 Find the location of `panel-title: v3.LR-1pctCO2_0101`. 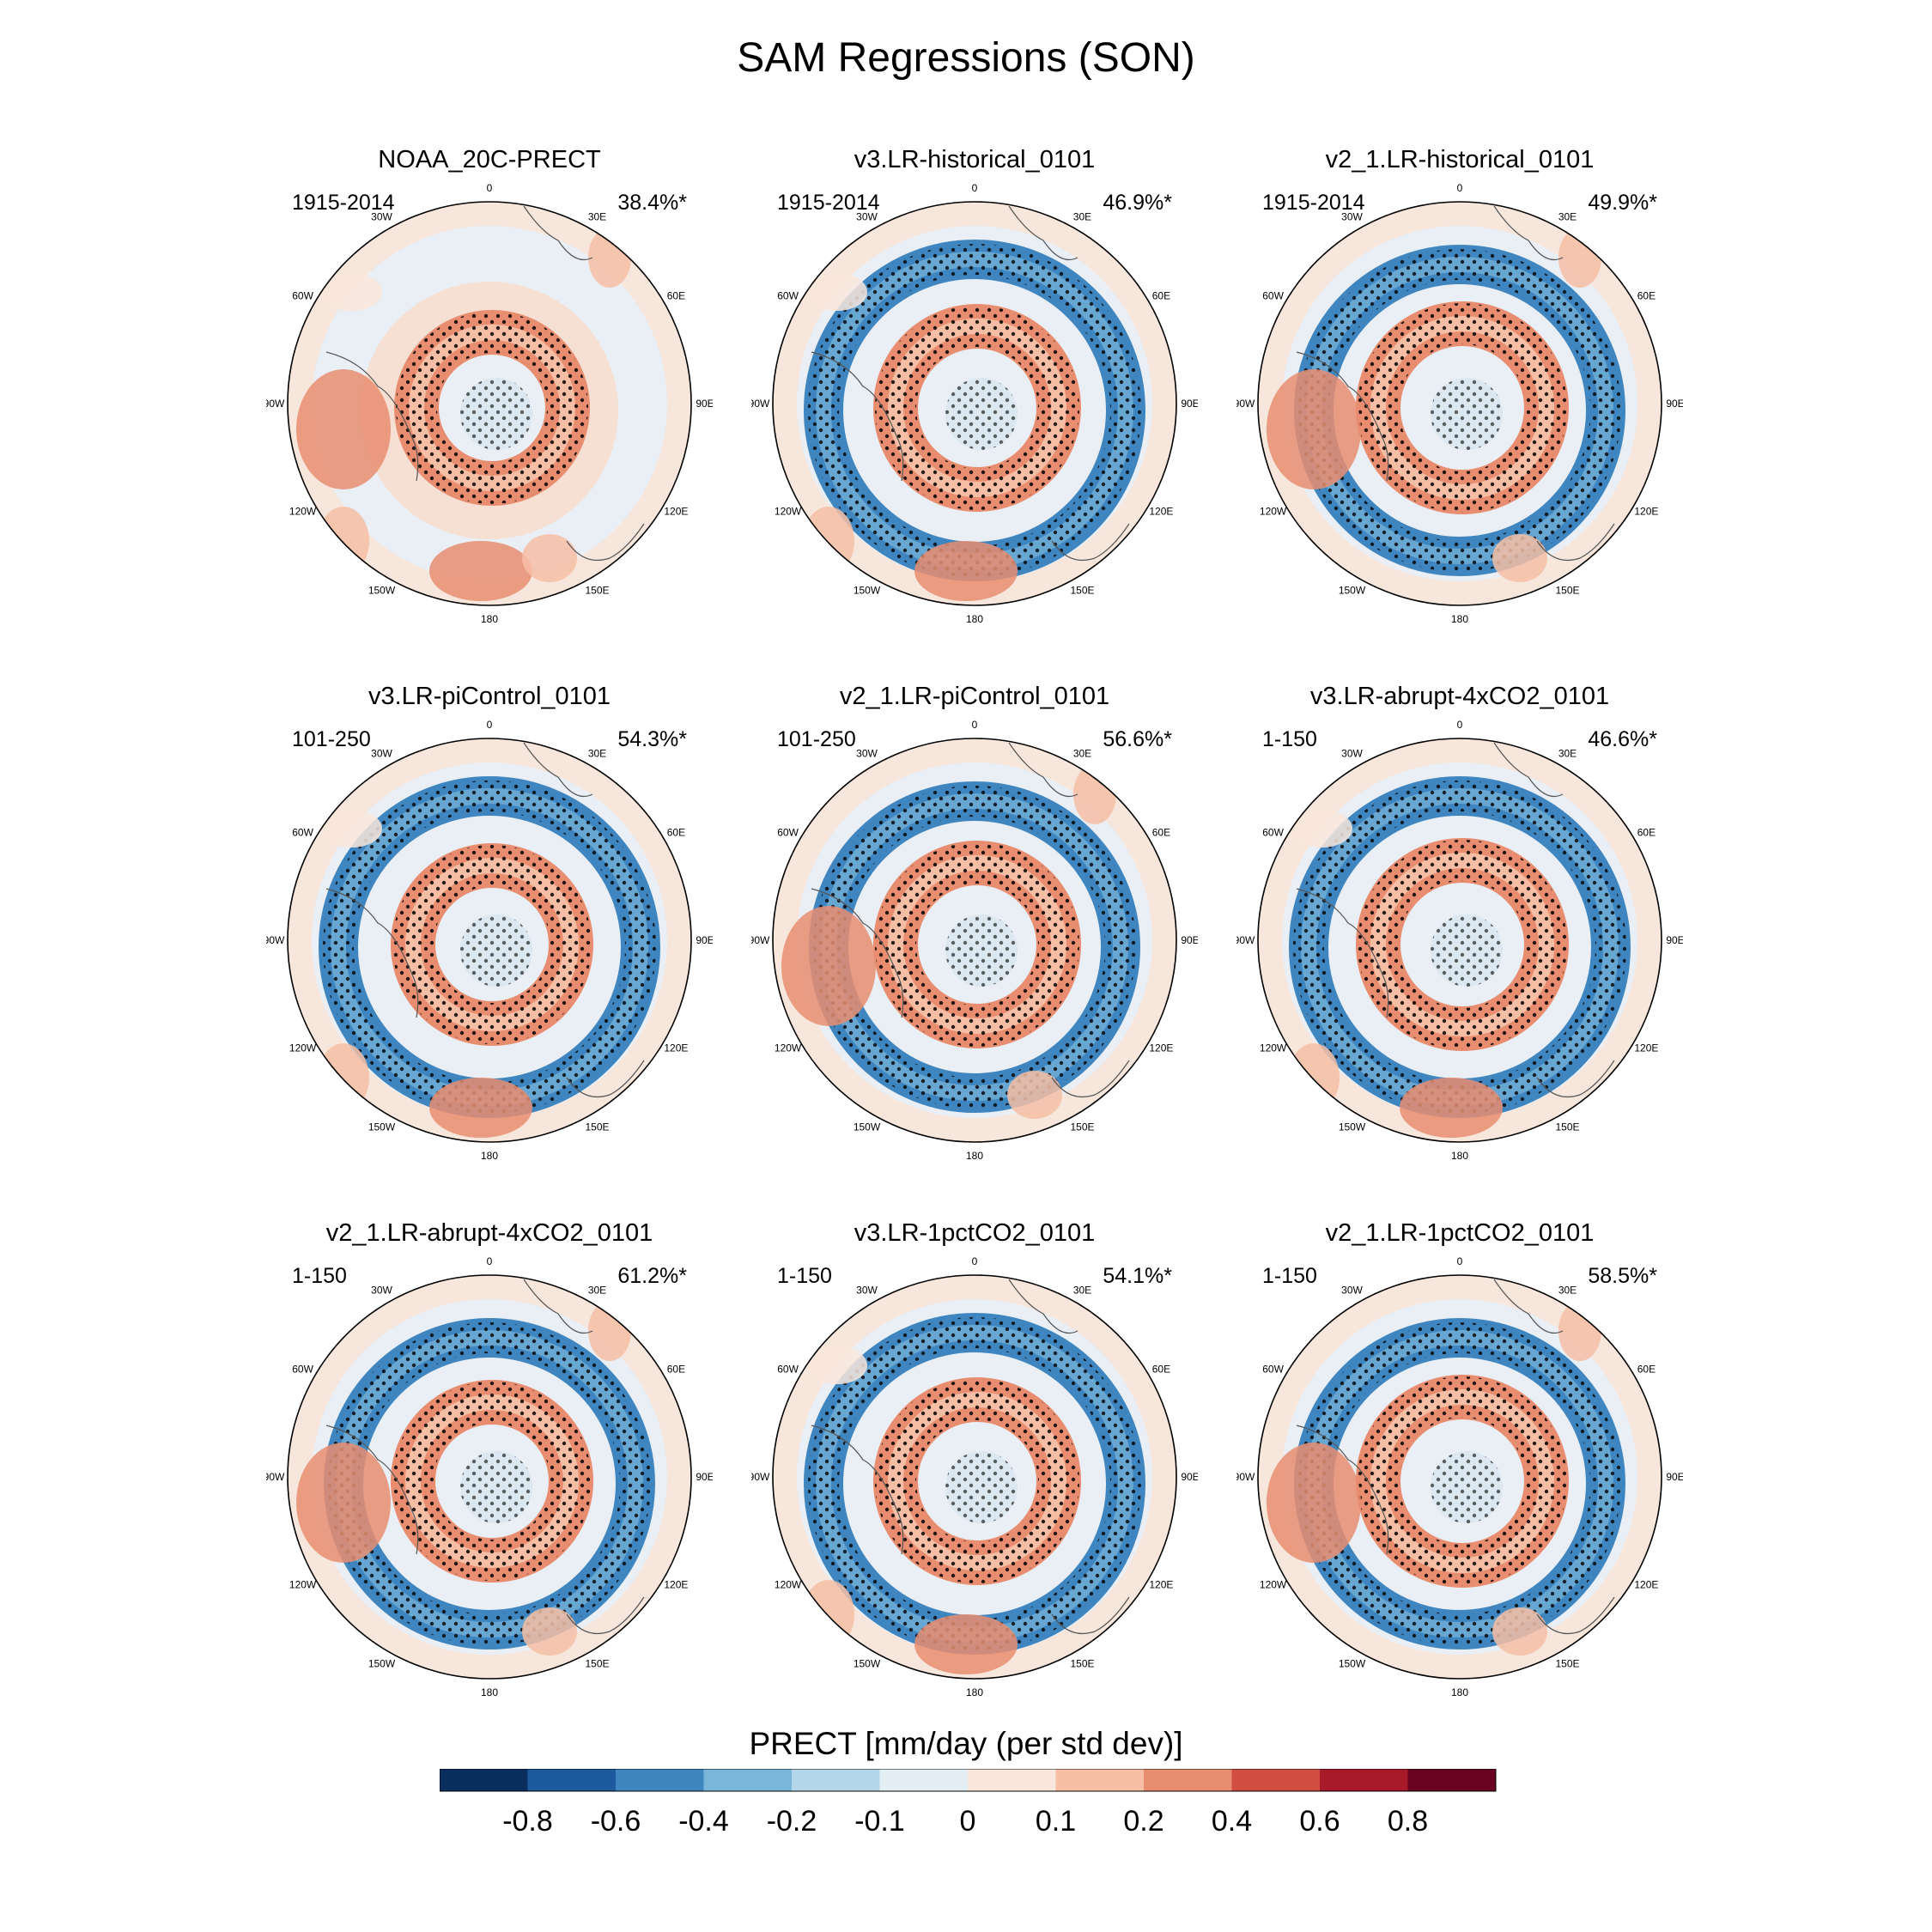

panel-title: v3.LR-1pctCO2_0101 is located at coordinates (975, 1233).